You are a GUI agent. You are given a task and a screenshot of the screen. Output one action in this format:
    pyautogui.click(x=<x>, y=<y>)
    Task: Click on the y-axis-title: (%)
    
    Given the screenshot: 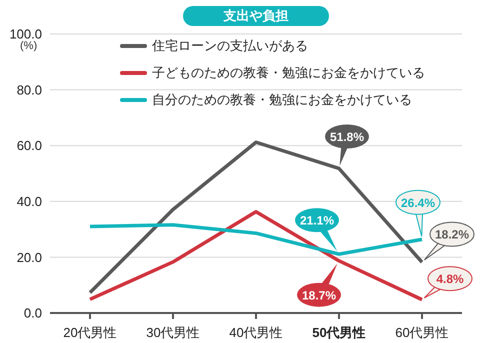 What is the action you would take?
    pyautogui.click(x=29, y=46)
    